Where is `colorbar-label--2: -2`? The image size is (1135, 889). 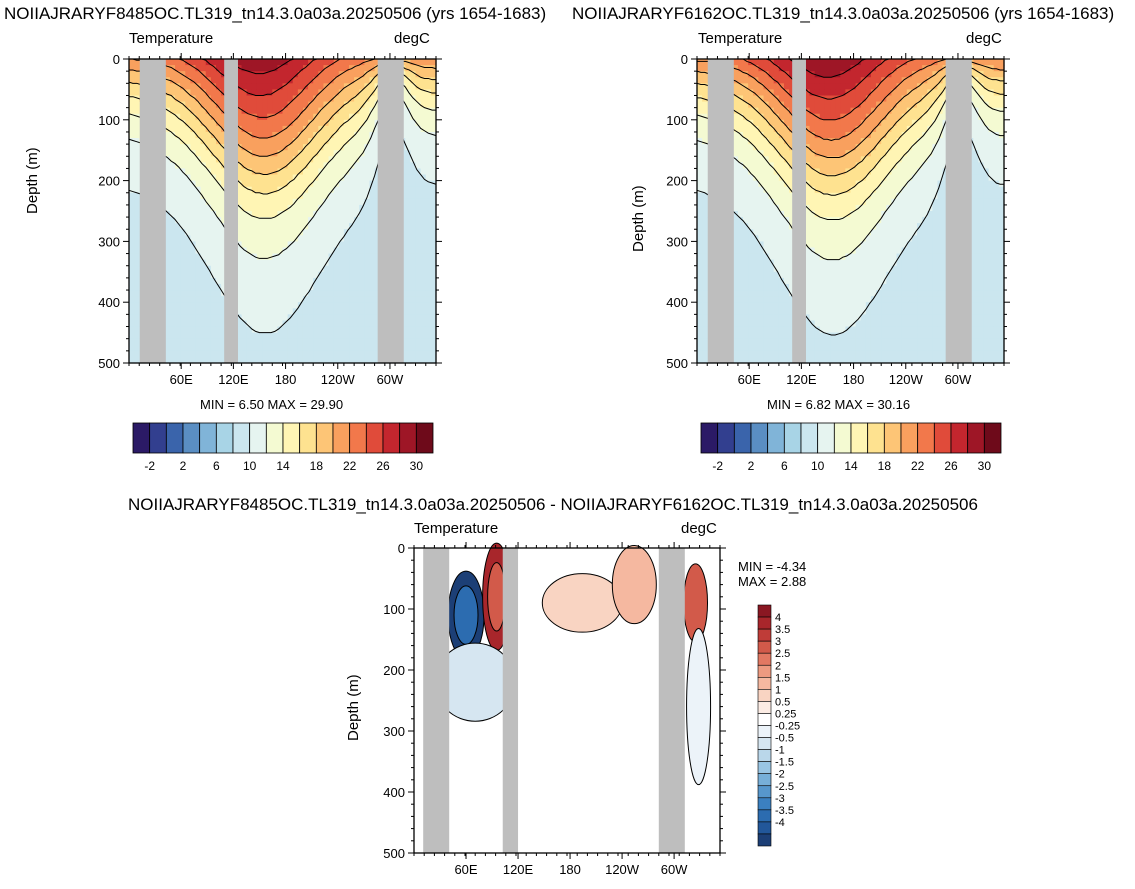
colorbar-label--2: -2 is located at coordinates (780, 775).